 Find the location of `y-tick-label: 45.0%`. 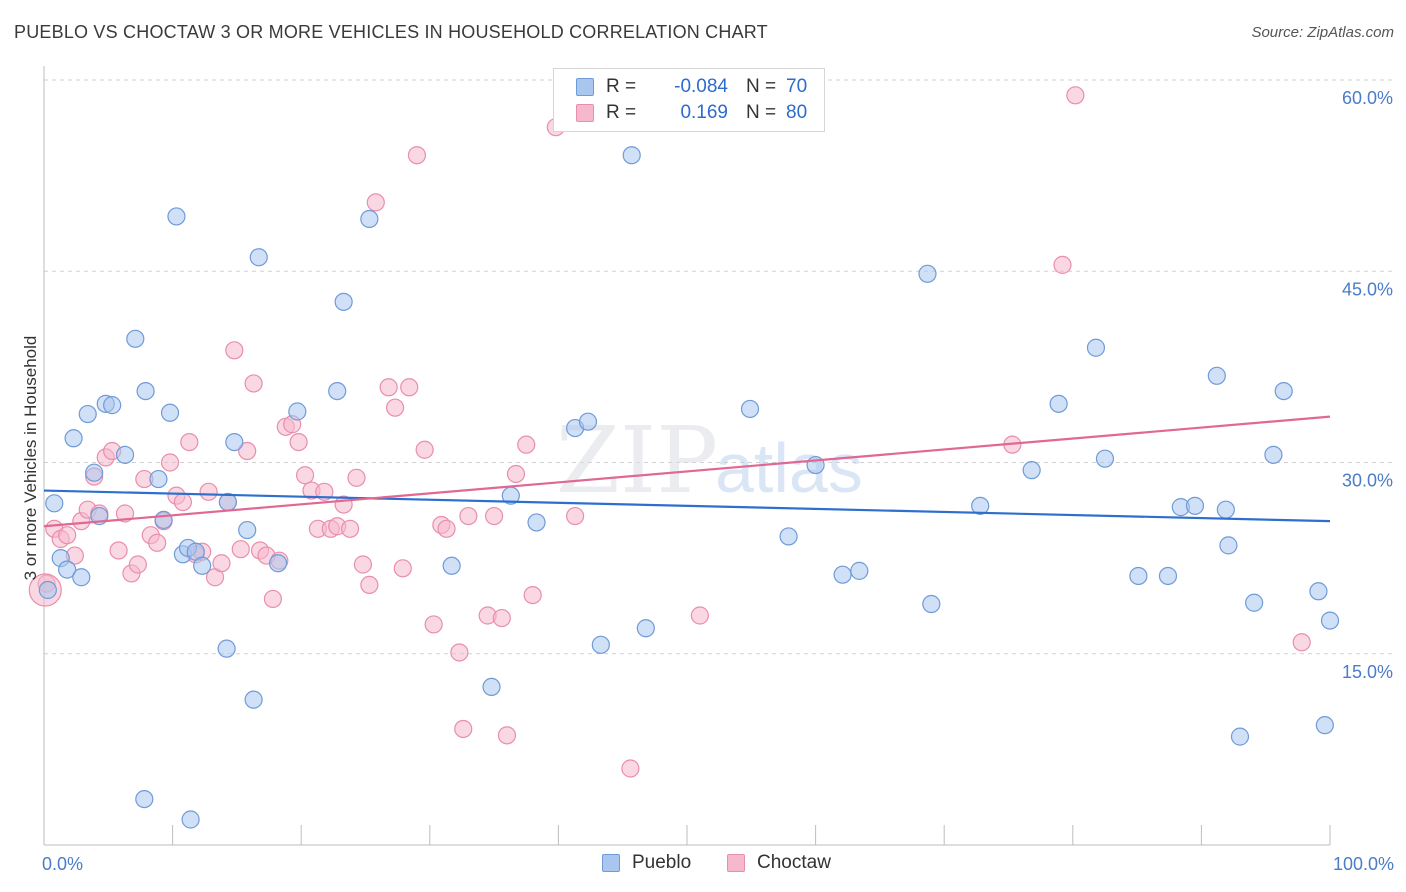

y-tick-label: 45.0% is located at coordinates (1367, 289).